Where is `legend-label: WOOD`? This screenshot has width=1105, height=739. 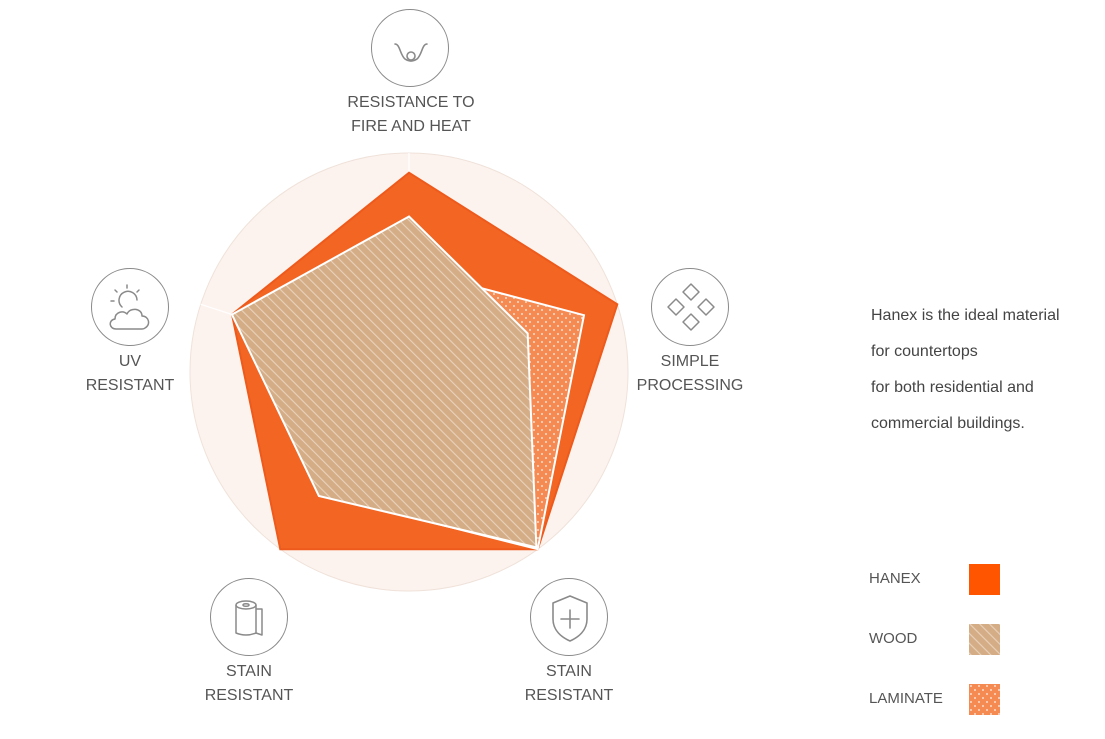
legend-label: WOOD is located at coordinates (893, 638).